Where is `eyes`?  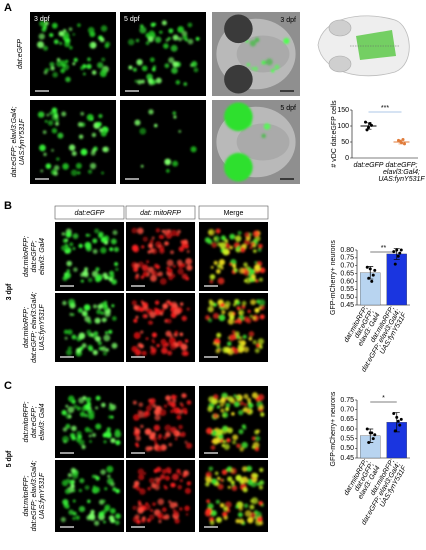
eyes is located at coordinates (238, 142).